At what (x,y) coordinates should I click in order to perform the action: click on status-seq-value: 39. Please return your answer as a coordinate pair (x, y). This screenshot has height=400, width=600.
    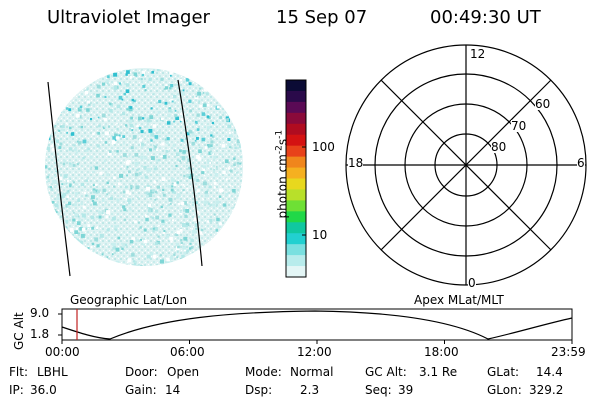
    Looking at the image, I should click on (406, 390).